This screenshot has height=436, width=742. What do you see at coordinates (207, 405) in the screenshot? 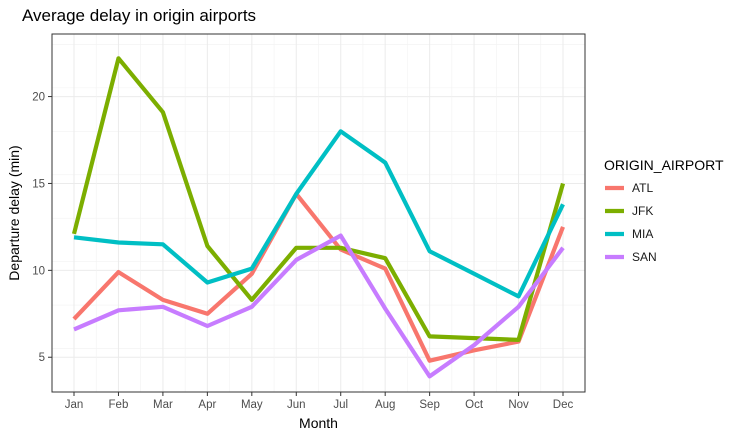
I see `x-tick-label: Apr` at bounding box center [207, 405].